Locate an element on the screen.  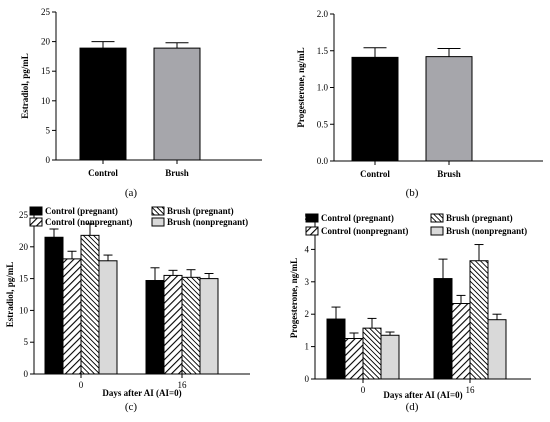
panel-label: (d) is located at coordinates (412, 407).